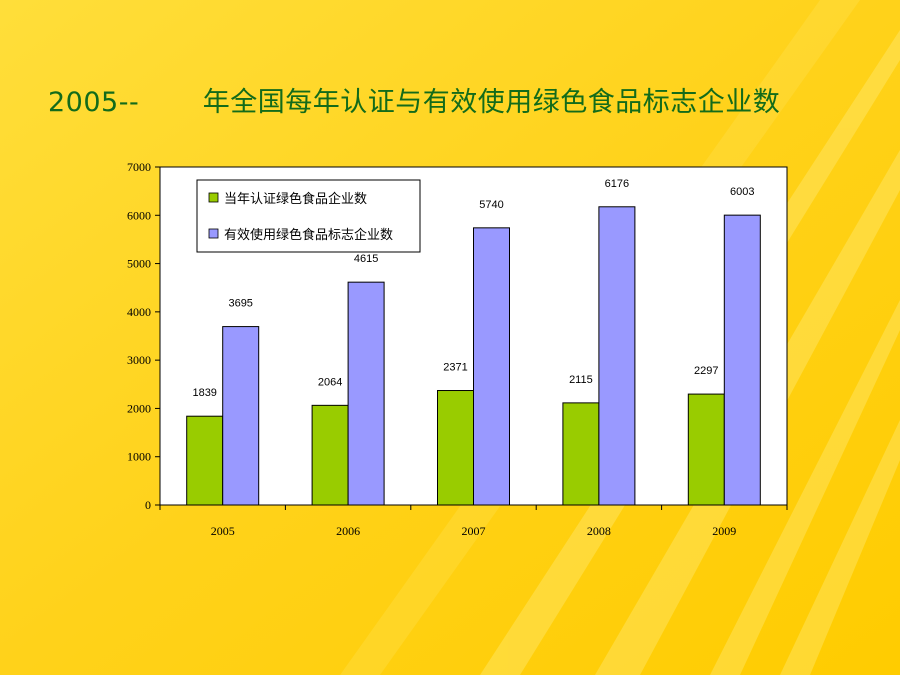 Image resolution: width=900 pixels, height=675 pixels. Describe the element at coordinates (308, 235) in the screenshot. I see `legend-label-series-2: 有效使用绿色食品标志企业数` at that location.